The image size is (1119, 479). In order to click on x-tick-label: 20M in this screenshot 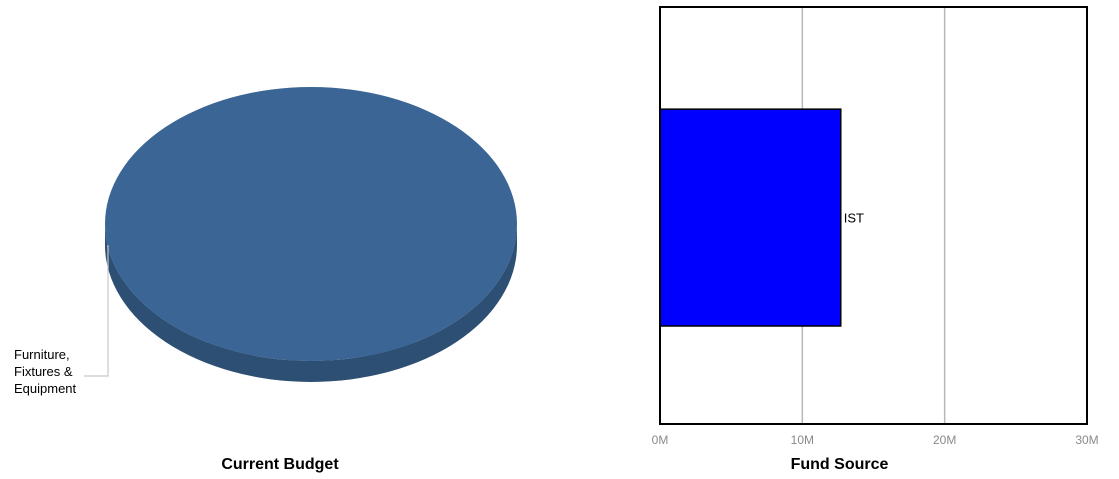, I will do `click(944, 440)`.